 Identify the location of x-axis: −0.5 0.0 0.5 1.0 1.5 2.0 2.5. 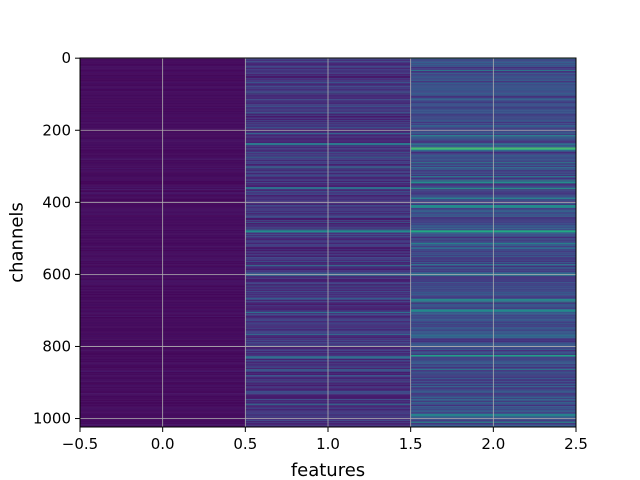
(325, 440).